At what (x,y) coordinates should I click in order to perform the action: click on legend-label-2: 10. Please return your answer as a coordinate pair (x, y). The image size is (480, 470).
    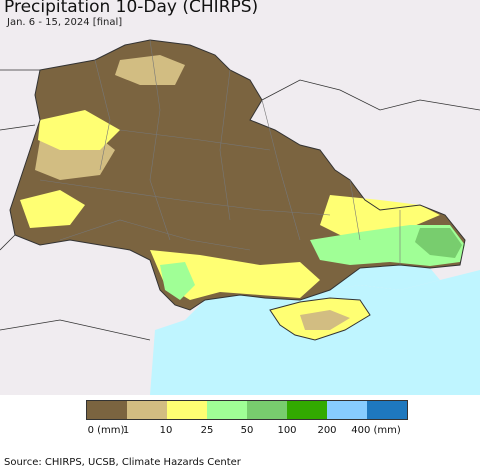
    Looking at the image, I should click on (166, 430).